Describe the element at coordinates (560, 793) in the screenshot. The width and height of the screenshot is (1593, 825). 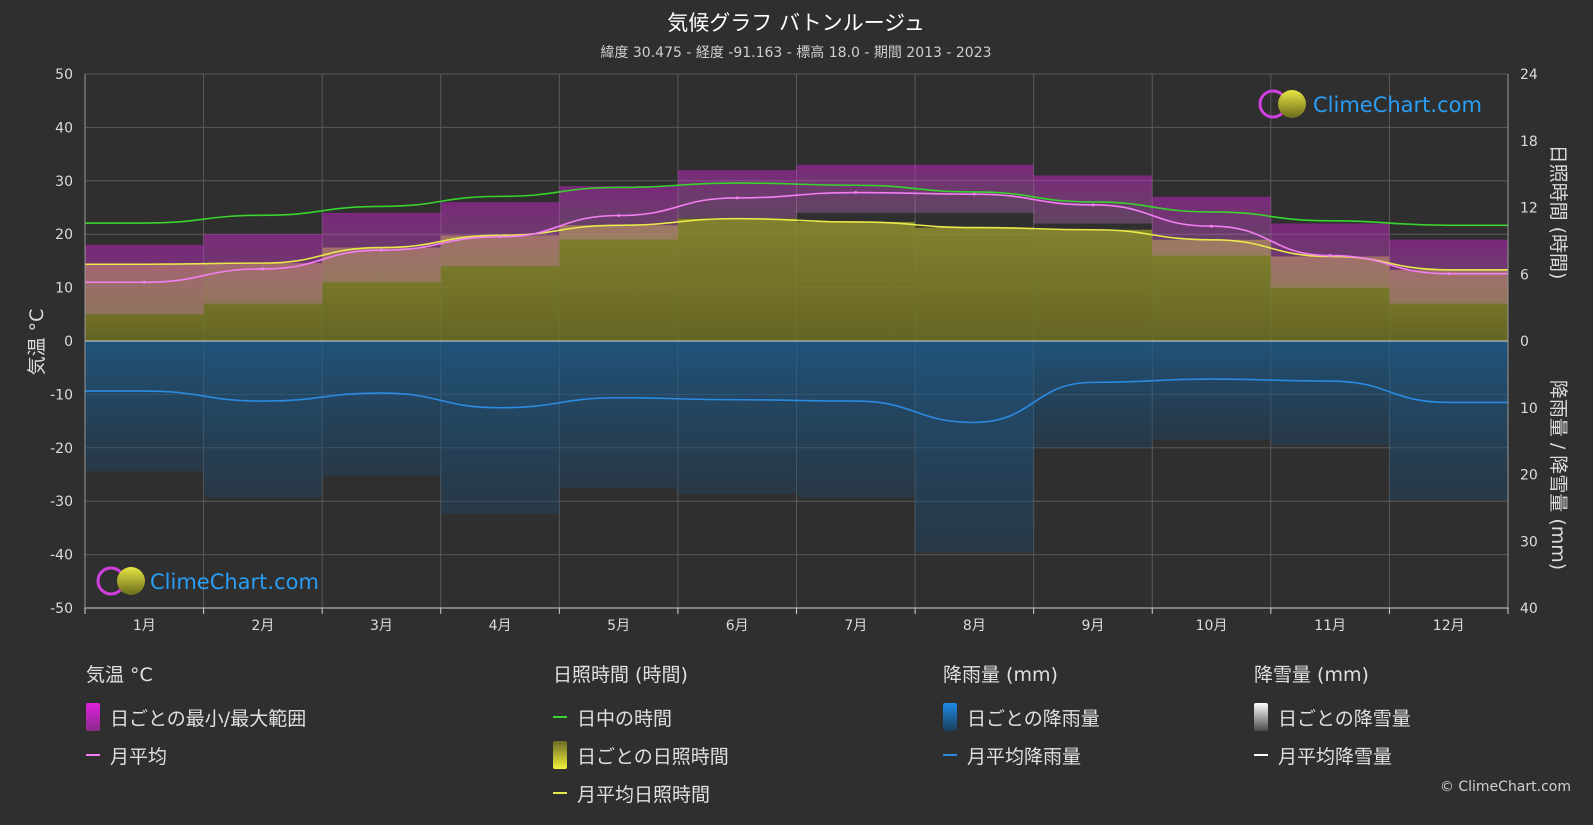
I see `sunshine-line-icon` at that location.